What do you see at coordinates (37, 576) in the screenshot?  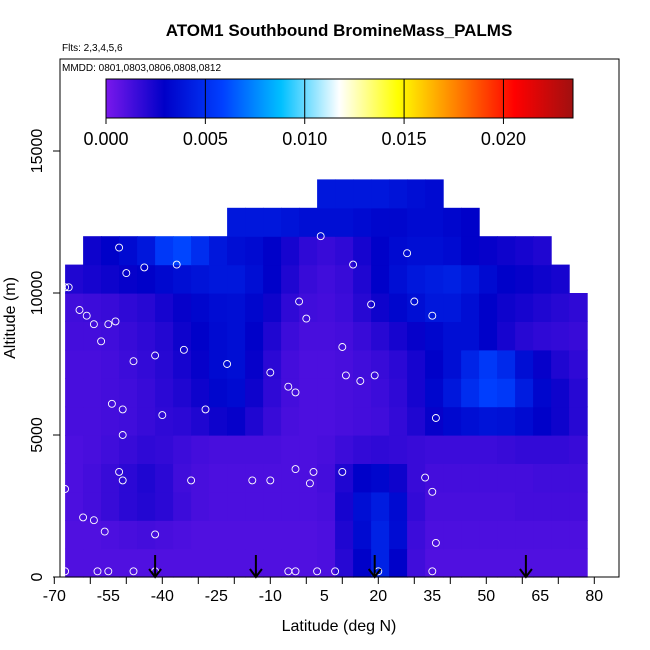 I see `y-tick-label: 0` at bounding box center [37, 576].